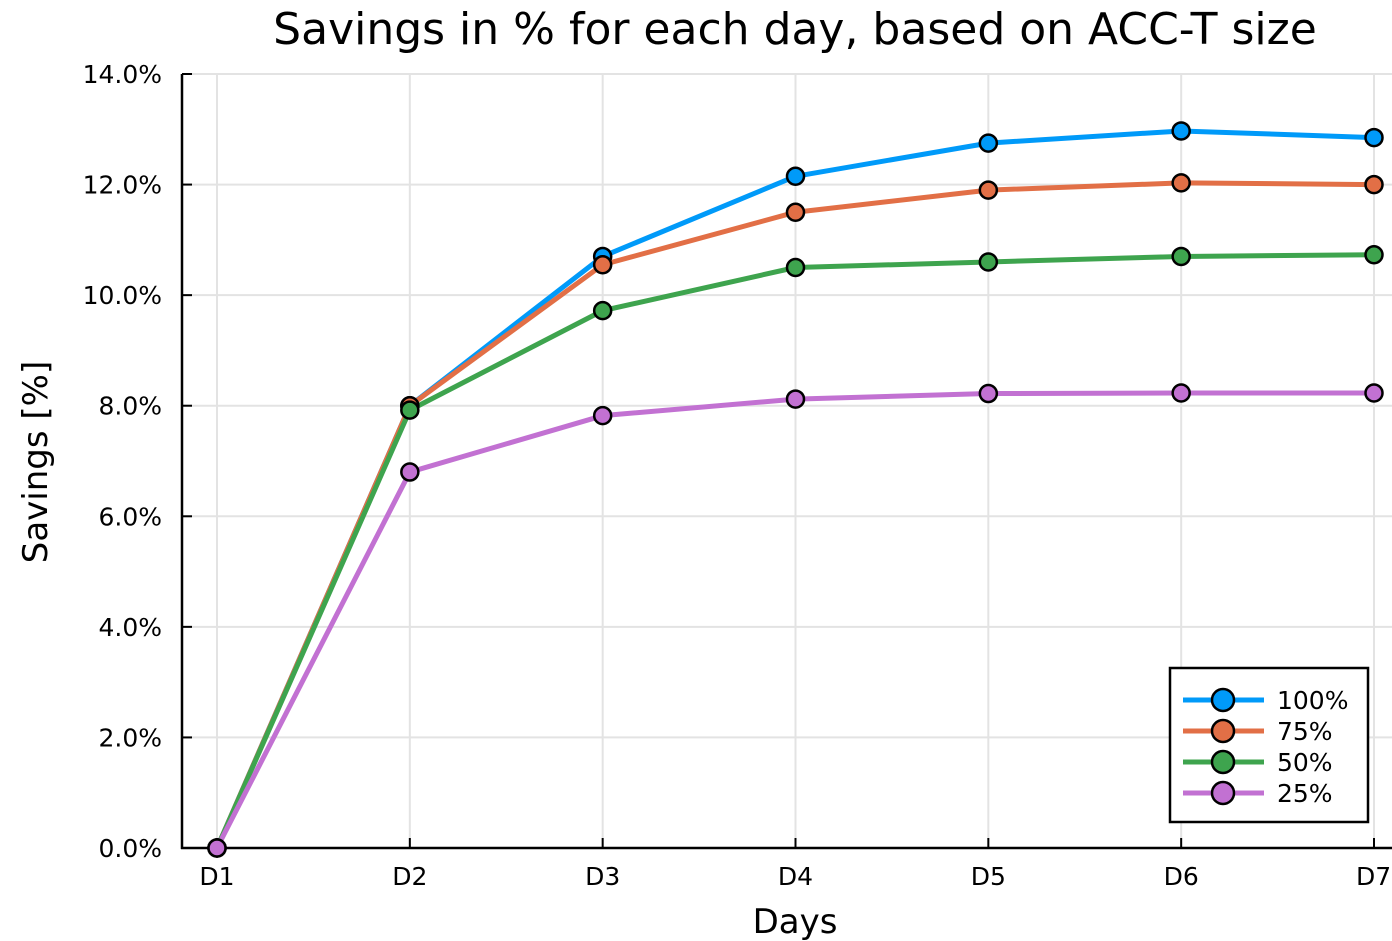 The height and width of the screenshot is (941, 1392). Describe the element at coordinates (216, 876) in the screenshot. I see `x-tick-label: D1` at that location.